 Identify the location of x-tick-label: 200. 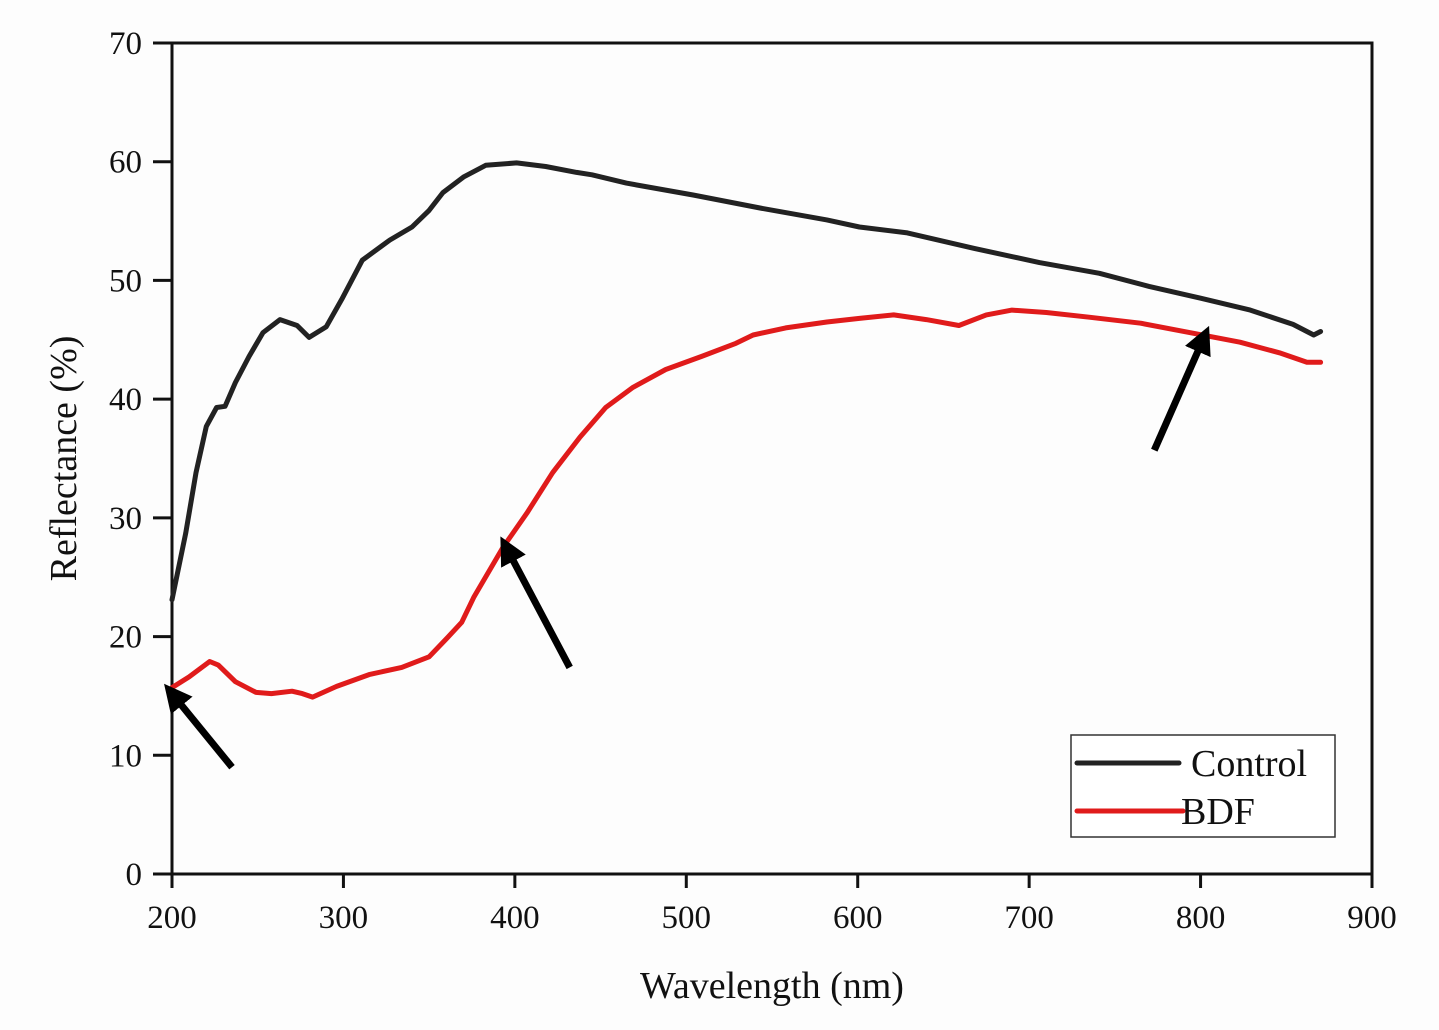
(172, 918).